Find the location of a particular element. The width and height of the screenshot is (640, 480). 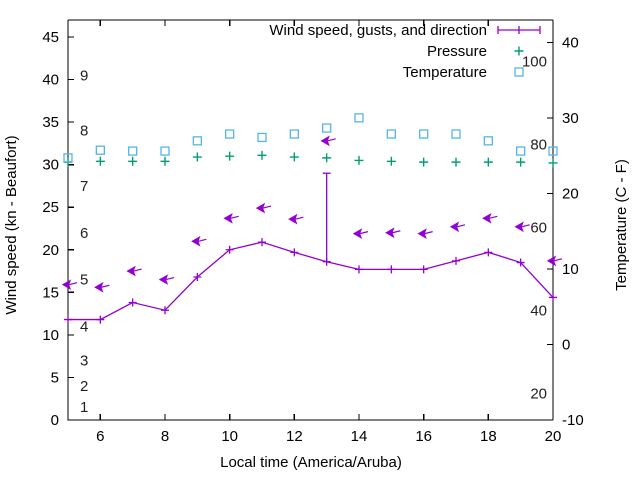

beaufort-label: 6 is located at coordinates (84, 233).